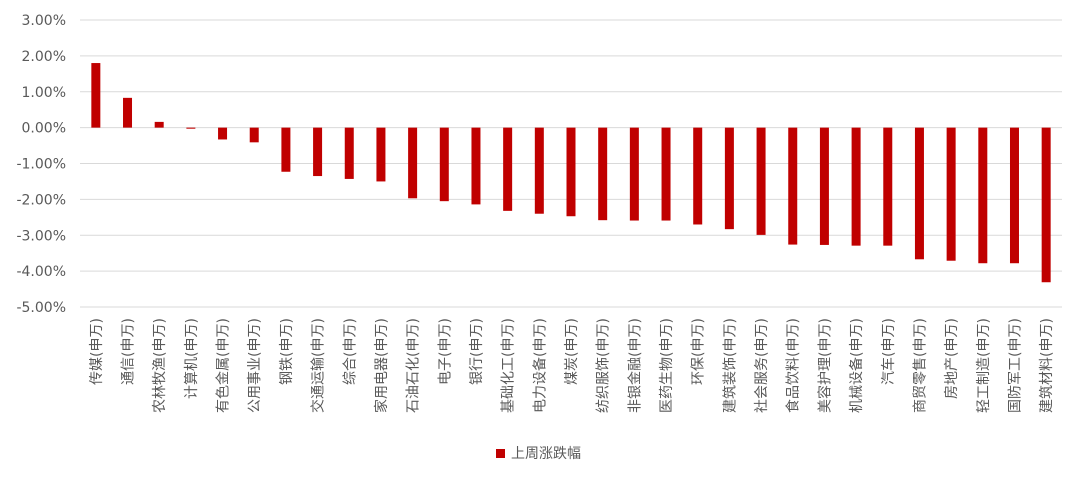 The image size is (1080, 478). What do you see at coordinates (44, 21) in the screenshot?
I see `y-tick-label: 3.00%` at bounding box center [44, 21].